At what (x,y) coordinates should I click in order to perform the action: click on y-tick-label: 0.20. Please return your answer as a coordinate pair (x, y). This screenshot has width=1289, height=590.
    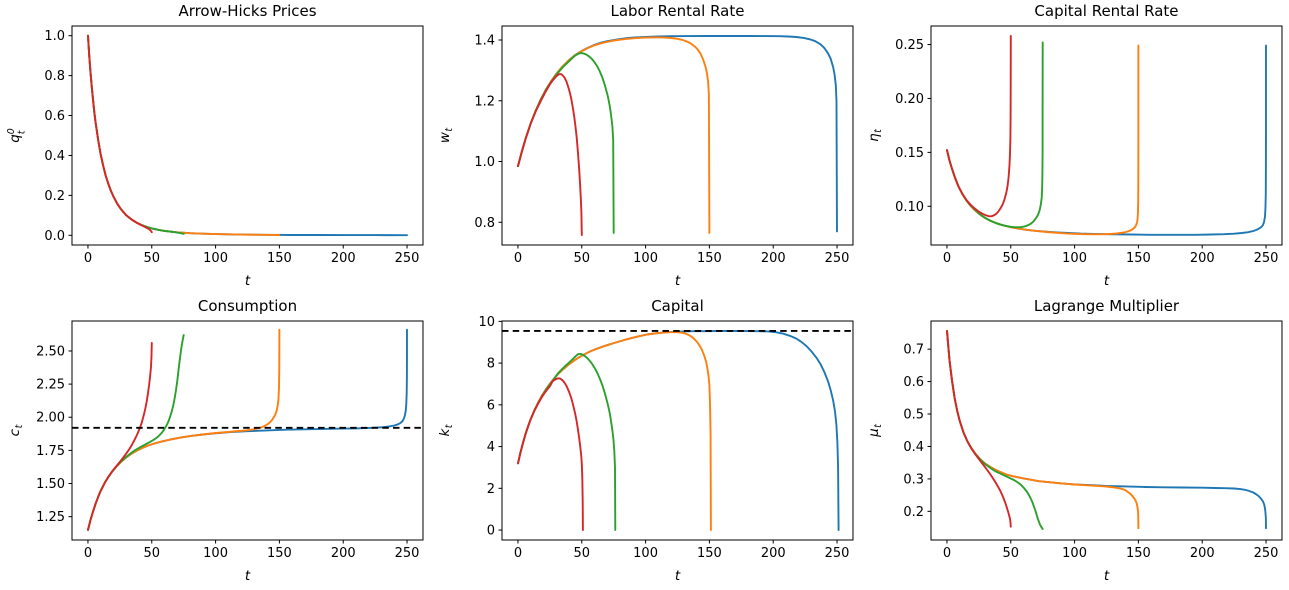
    Looking at the image, I should click on (909, 99).